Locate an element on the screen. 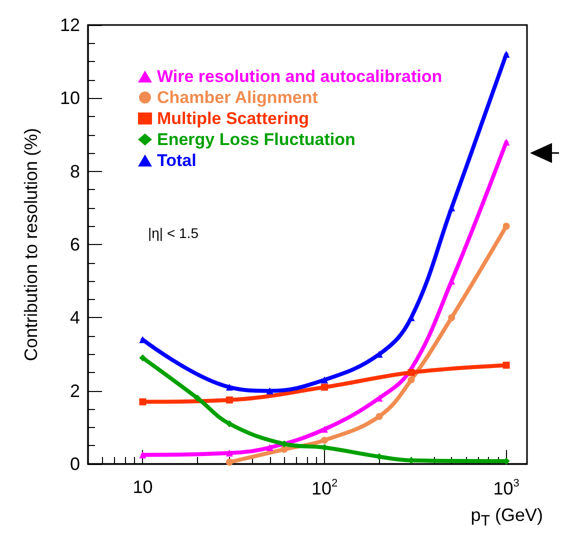 The height and width of the screenshot is (547, 567). legend-label: Energy Loss Fluctuation is located at coordinates (256, 139).